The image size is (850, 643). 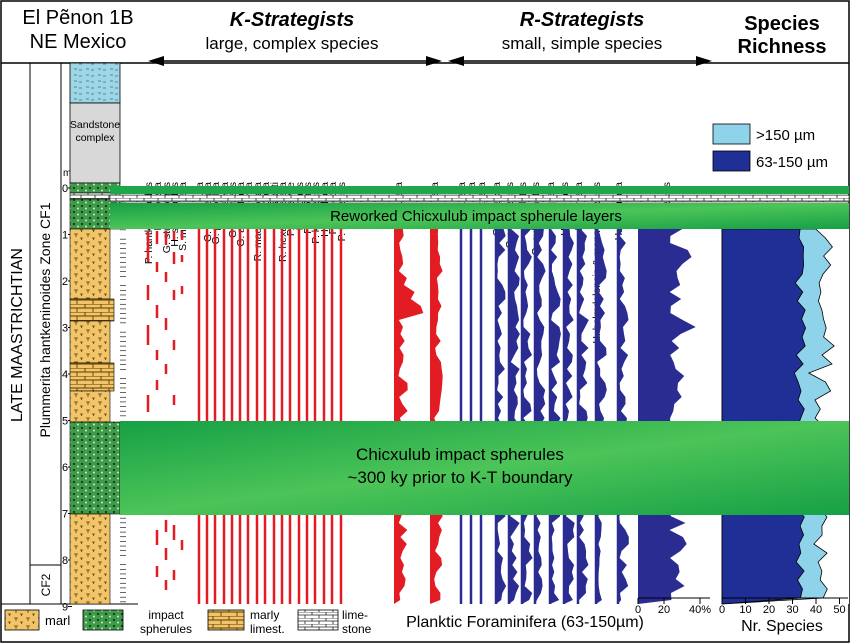 I want to click on band-lower-label: Chicxulub impact spherules, so click(x=460, y=454).